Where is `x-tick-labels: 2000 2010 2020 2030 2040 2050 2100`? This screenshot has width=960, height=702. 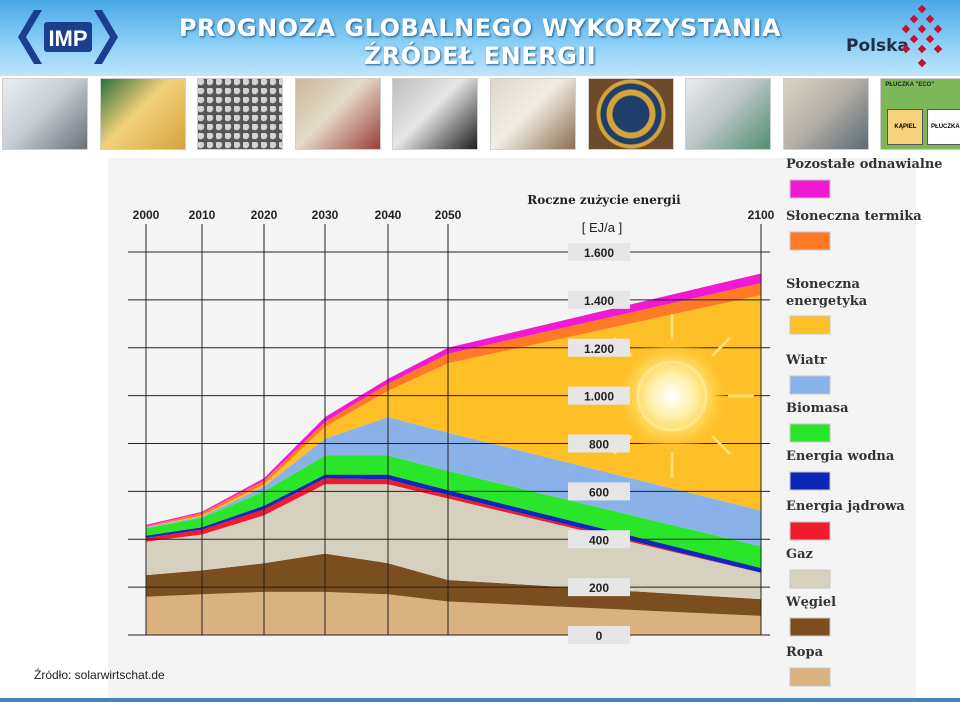 x-tick-labels: 2000 2010 2020 2030 2040 2050 2100 is located at coordinates (454, 215).